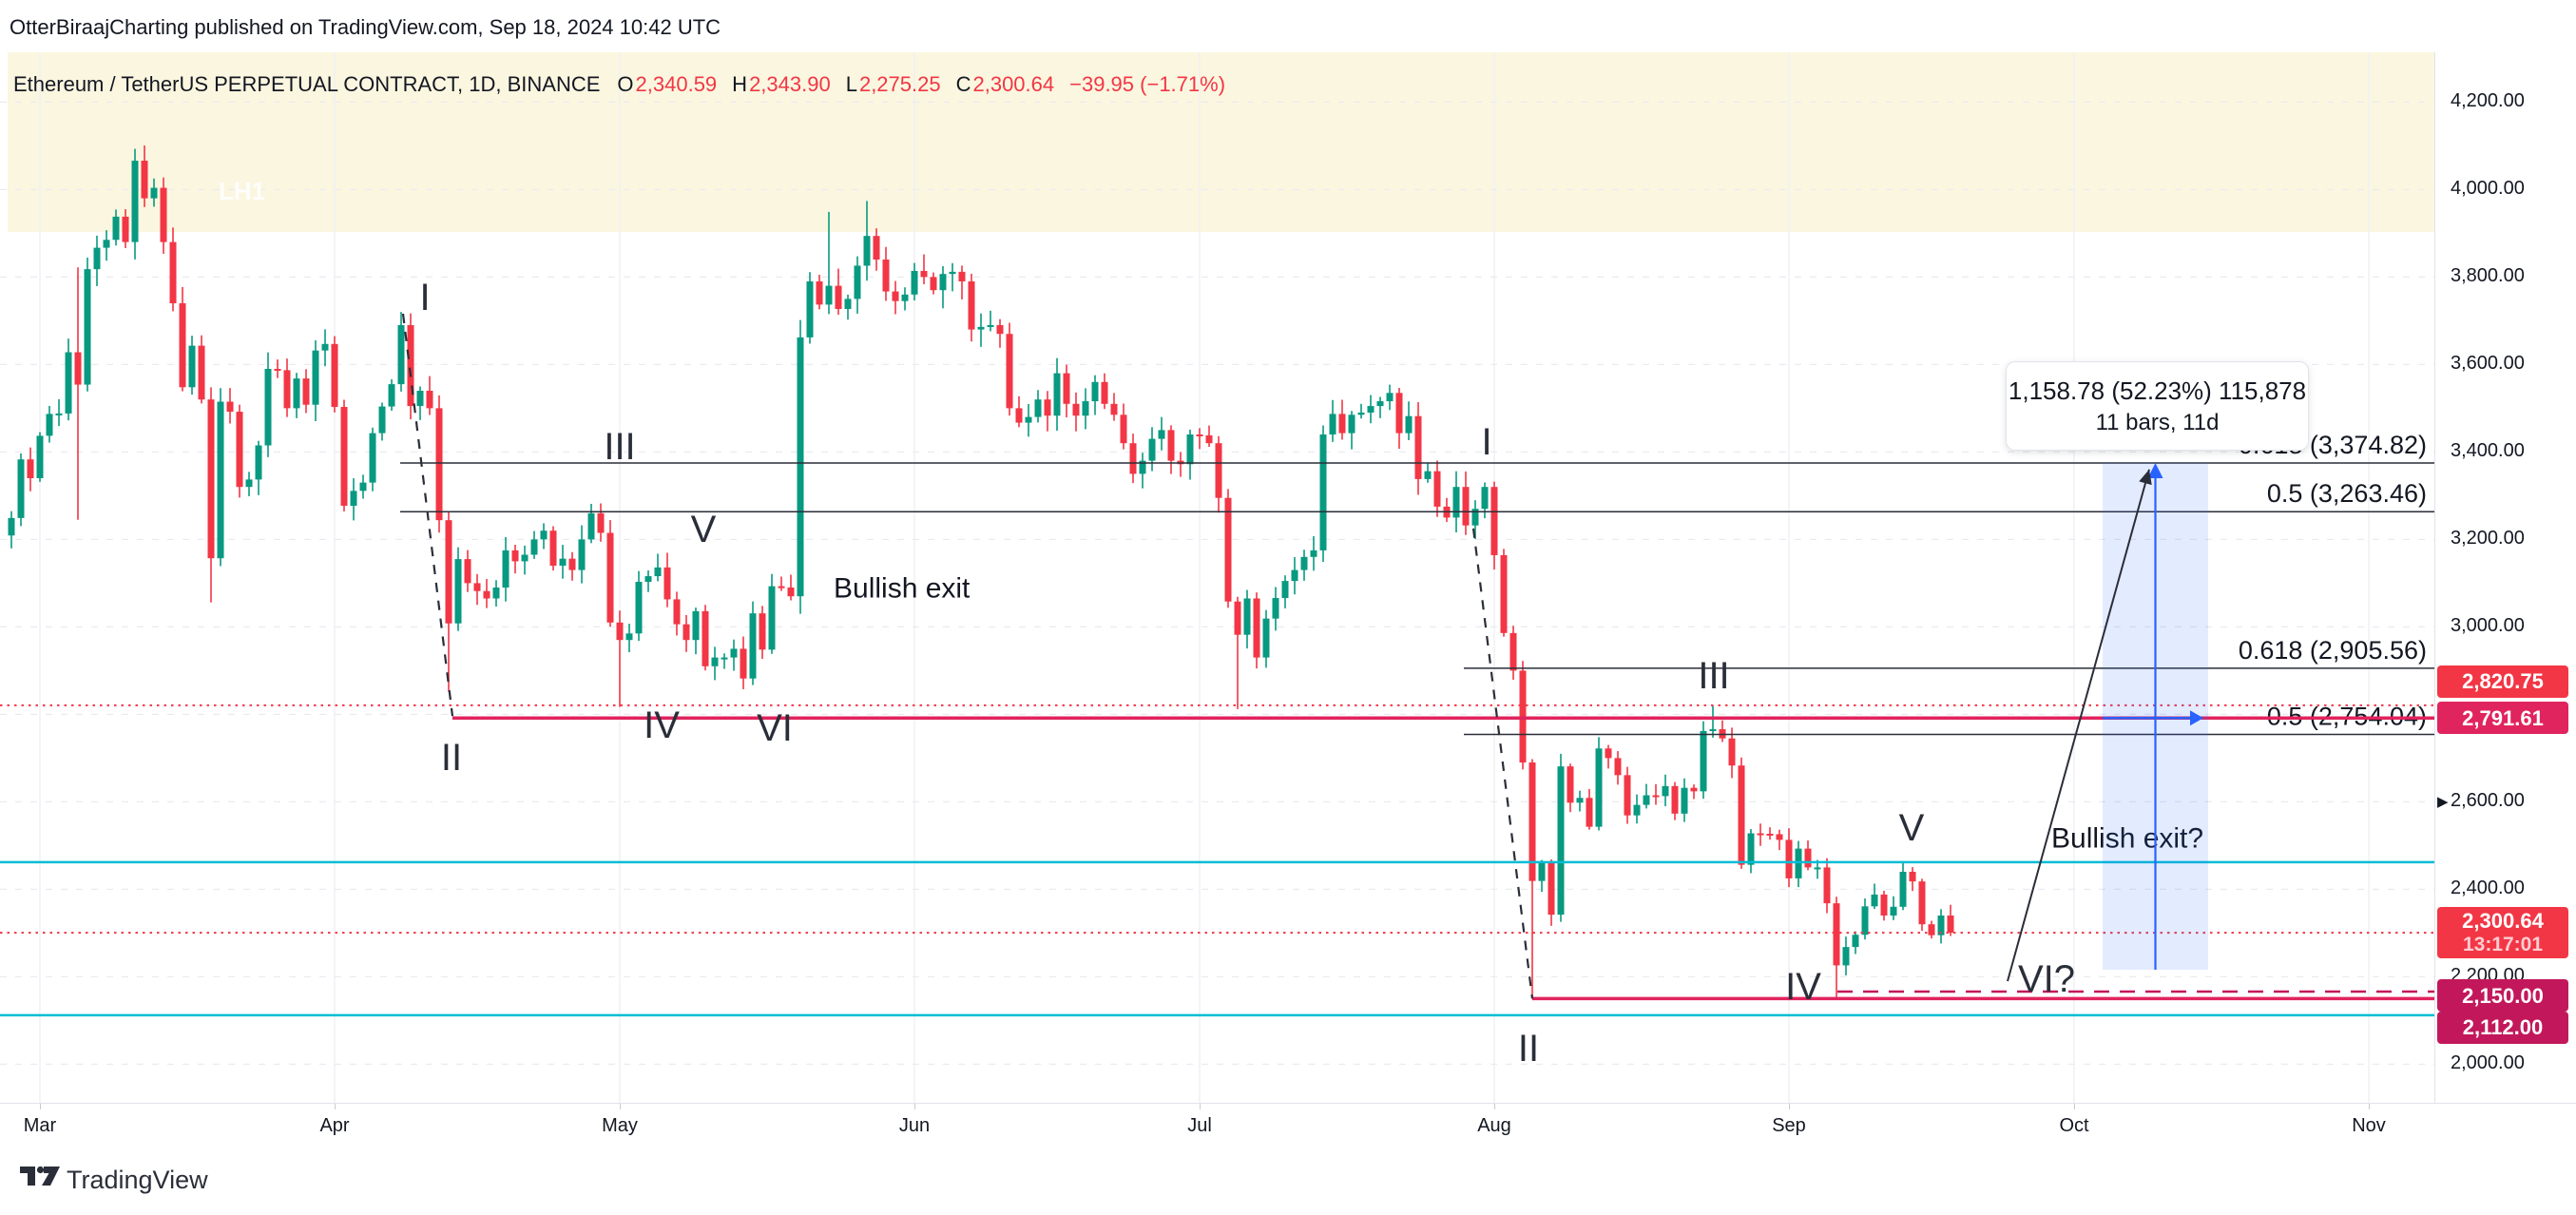 The height and width of the screenshot is (1215, 2576). What do you see at coordinates (40, 1178) in the screenshot?
I see `tradingview-logo-icon` at bounding box center [40, 1178].